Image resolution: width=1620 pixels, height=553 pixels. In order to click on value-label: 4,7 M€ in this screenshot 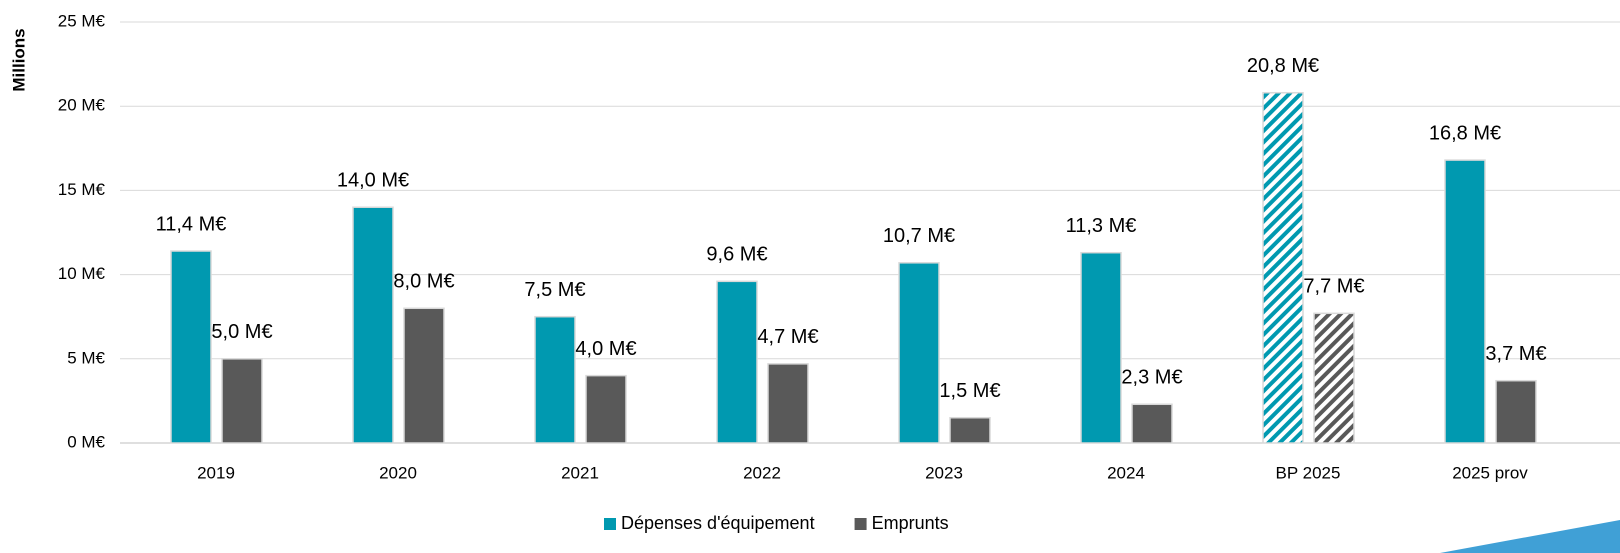, I will do `click(787, 337)`.